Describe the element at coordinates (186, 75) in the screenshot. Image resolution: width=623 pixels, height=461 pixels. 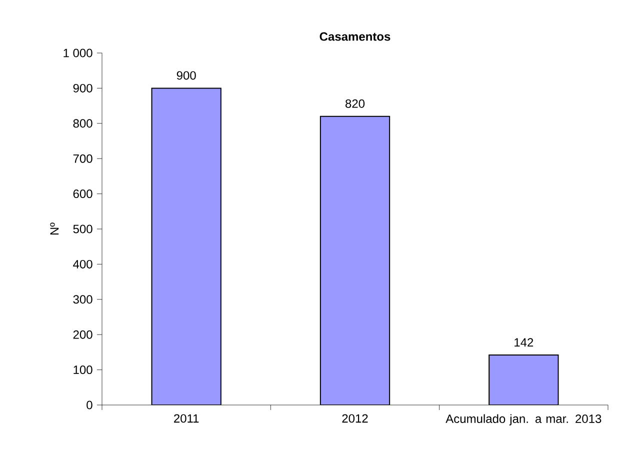
I see `data-label: 900` at that location.